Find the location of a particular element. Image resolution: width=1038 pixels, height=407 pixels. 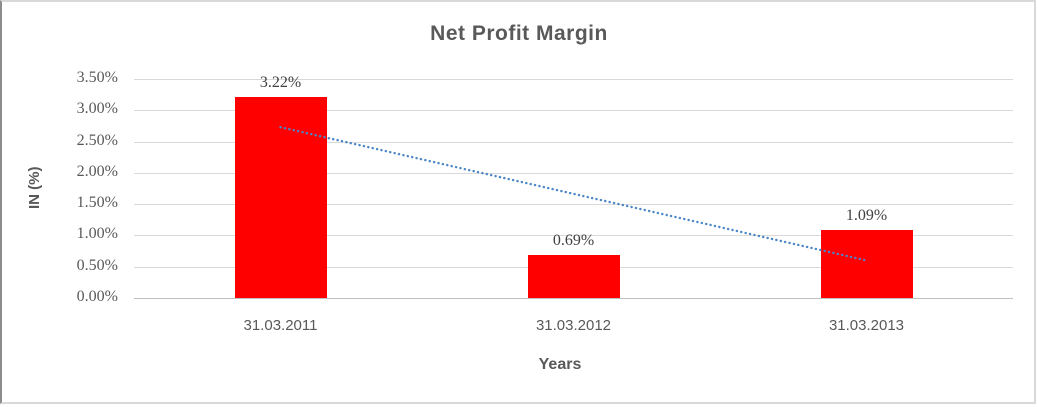

x-axis-title: Years is located at coordinates (560, 364).